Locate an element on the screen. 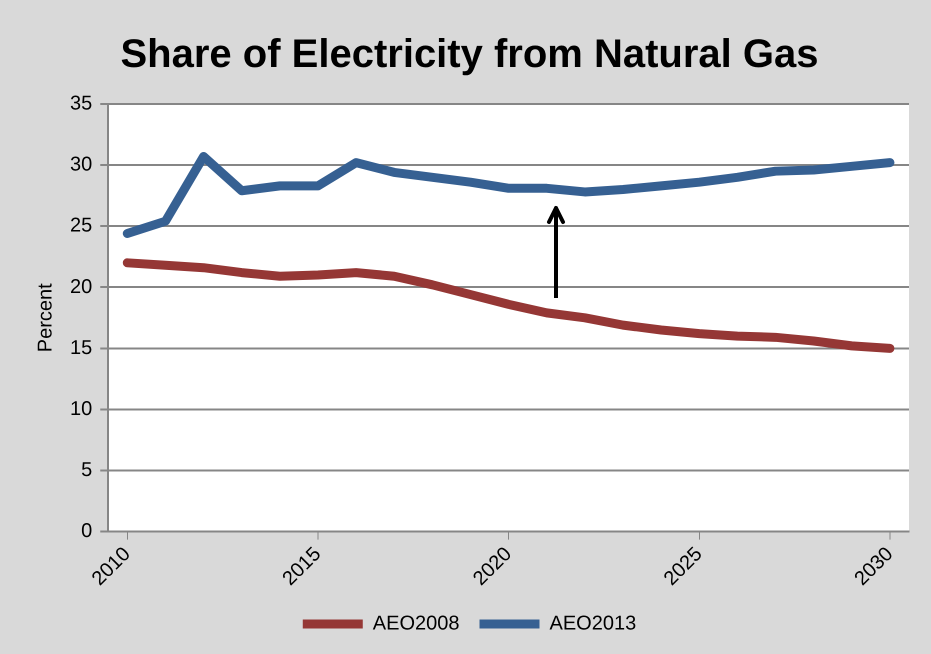  legend-label: AEO2013 is located at coordinates (593, 623).